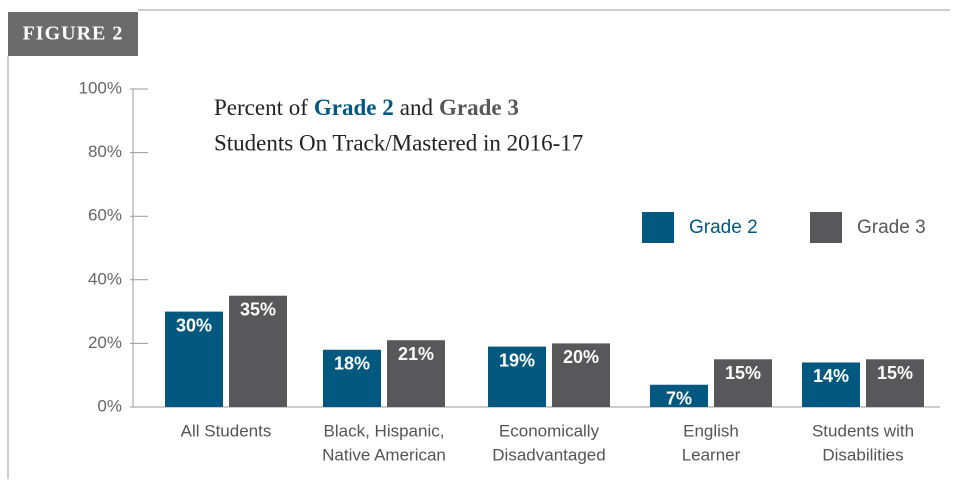  I want to click on data-label: 35%, so click(258, 309).